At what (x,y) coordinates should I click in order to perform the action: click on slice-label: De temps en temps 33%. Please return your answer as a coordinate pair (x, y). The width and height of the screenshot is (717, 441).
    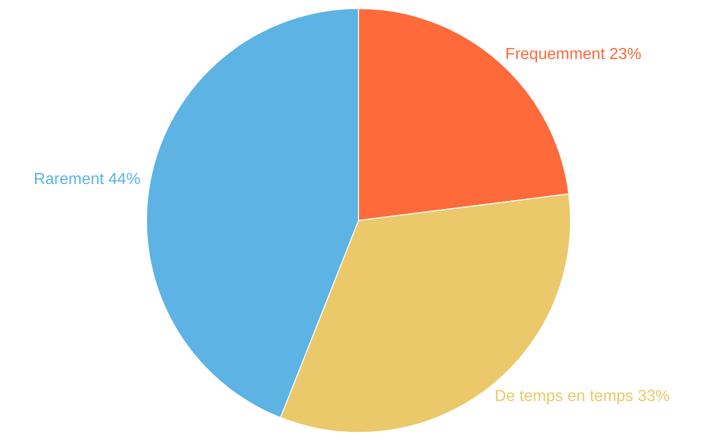
    Looking at the image, I should click on (582, 396).